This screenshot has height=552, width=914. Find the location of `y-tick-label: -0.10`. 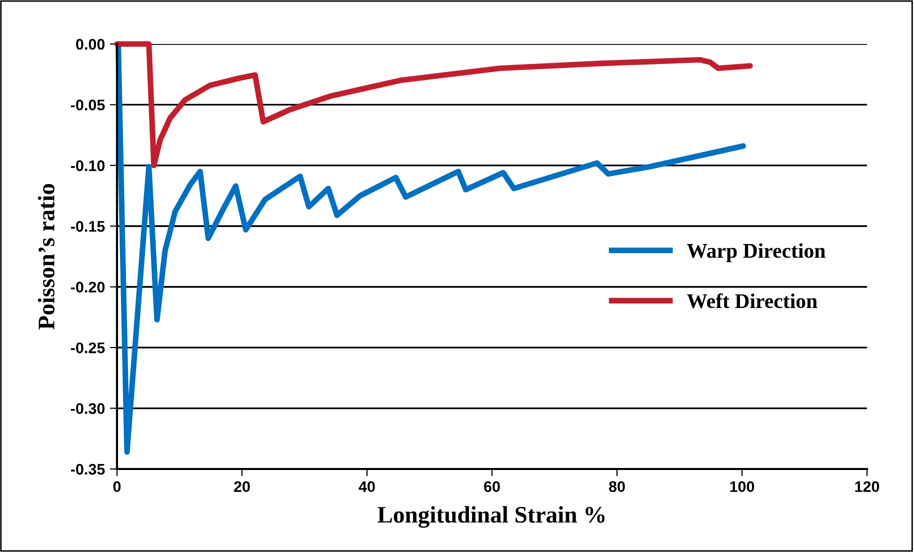

y-tick-label: -0.10 is located at coordinates (87, 166).